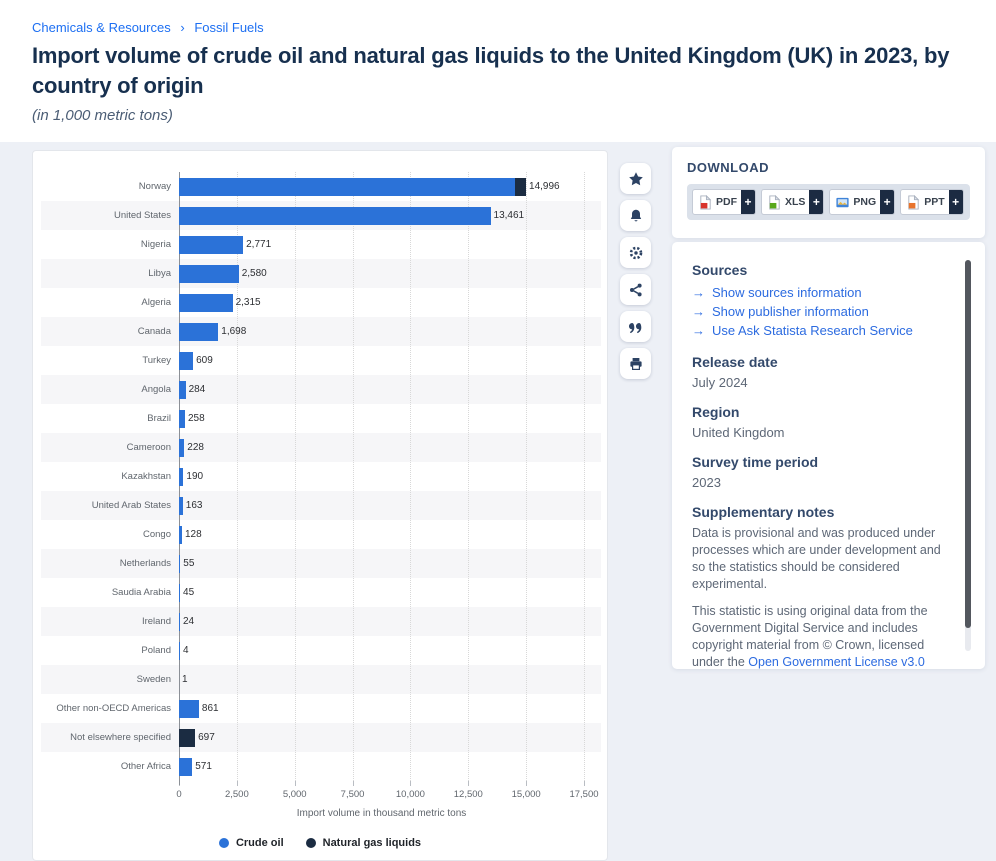 The height and width of the screenshot is (861, 996). What do you see at coordinates (157, 534) in the screenshot?
I see `category-label: Congo` at bounding box center [157, 534].